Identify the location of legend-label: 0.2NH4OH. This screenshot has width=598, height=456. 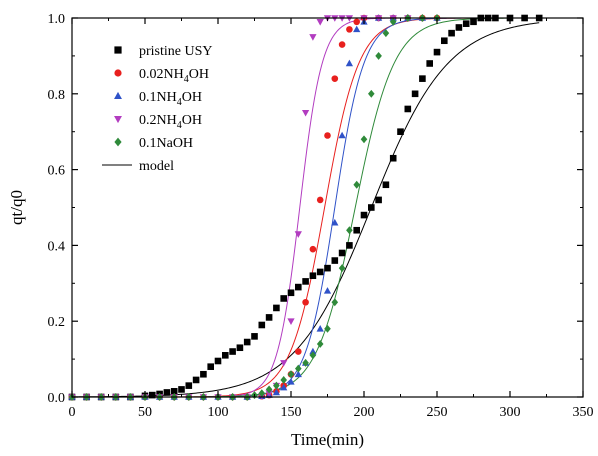
(170, 122).